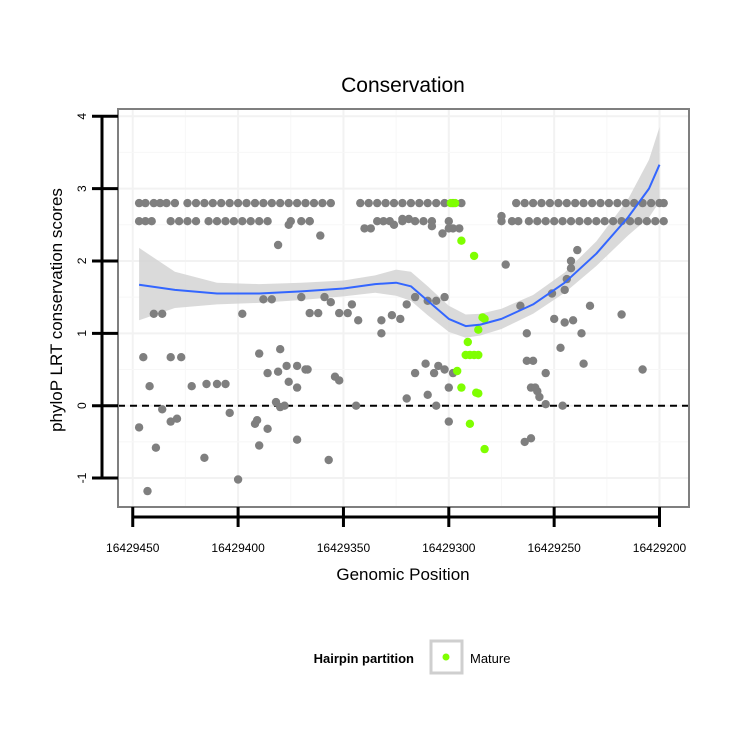 The width and height of the screenshot is (750, 750). I want to click on legend-key-mature, so click(446, 657).